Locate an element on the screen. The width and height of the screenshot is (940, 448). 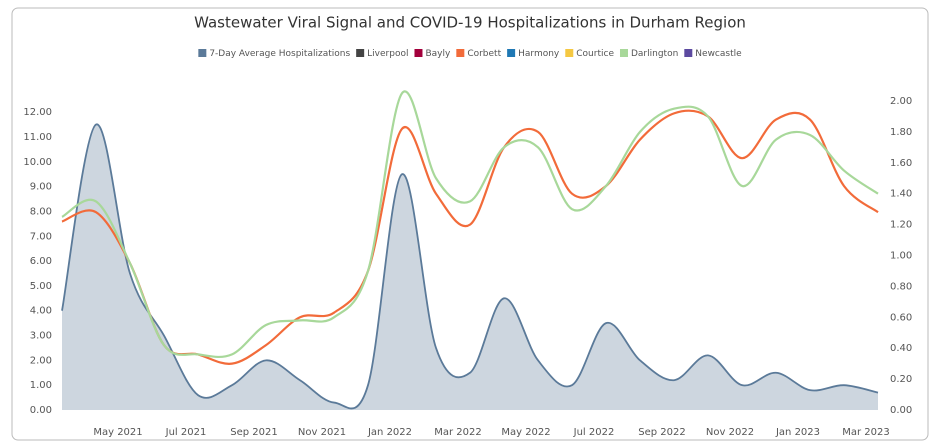
y2-tick-label: 0.20 is located at coordinates (901, 379).